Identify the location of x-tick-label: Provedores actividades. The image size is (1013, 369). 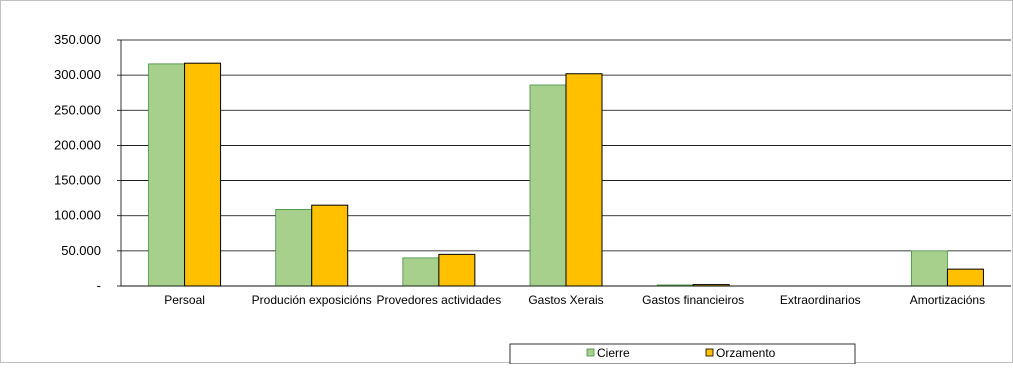
(438, 300).